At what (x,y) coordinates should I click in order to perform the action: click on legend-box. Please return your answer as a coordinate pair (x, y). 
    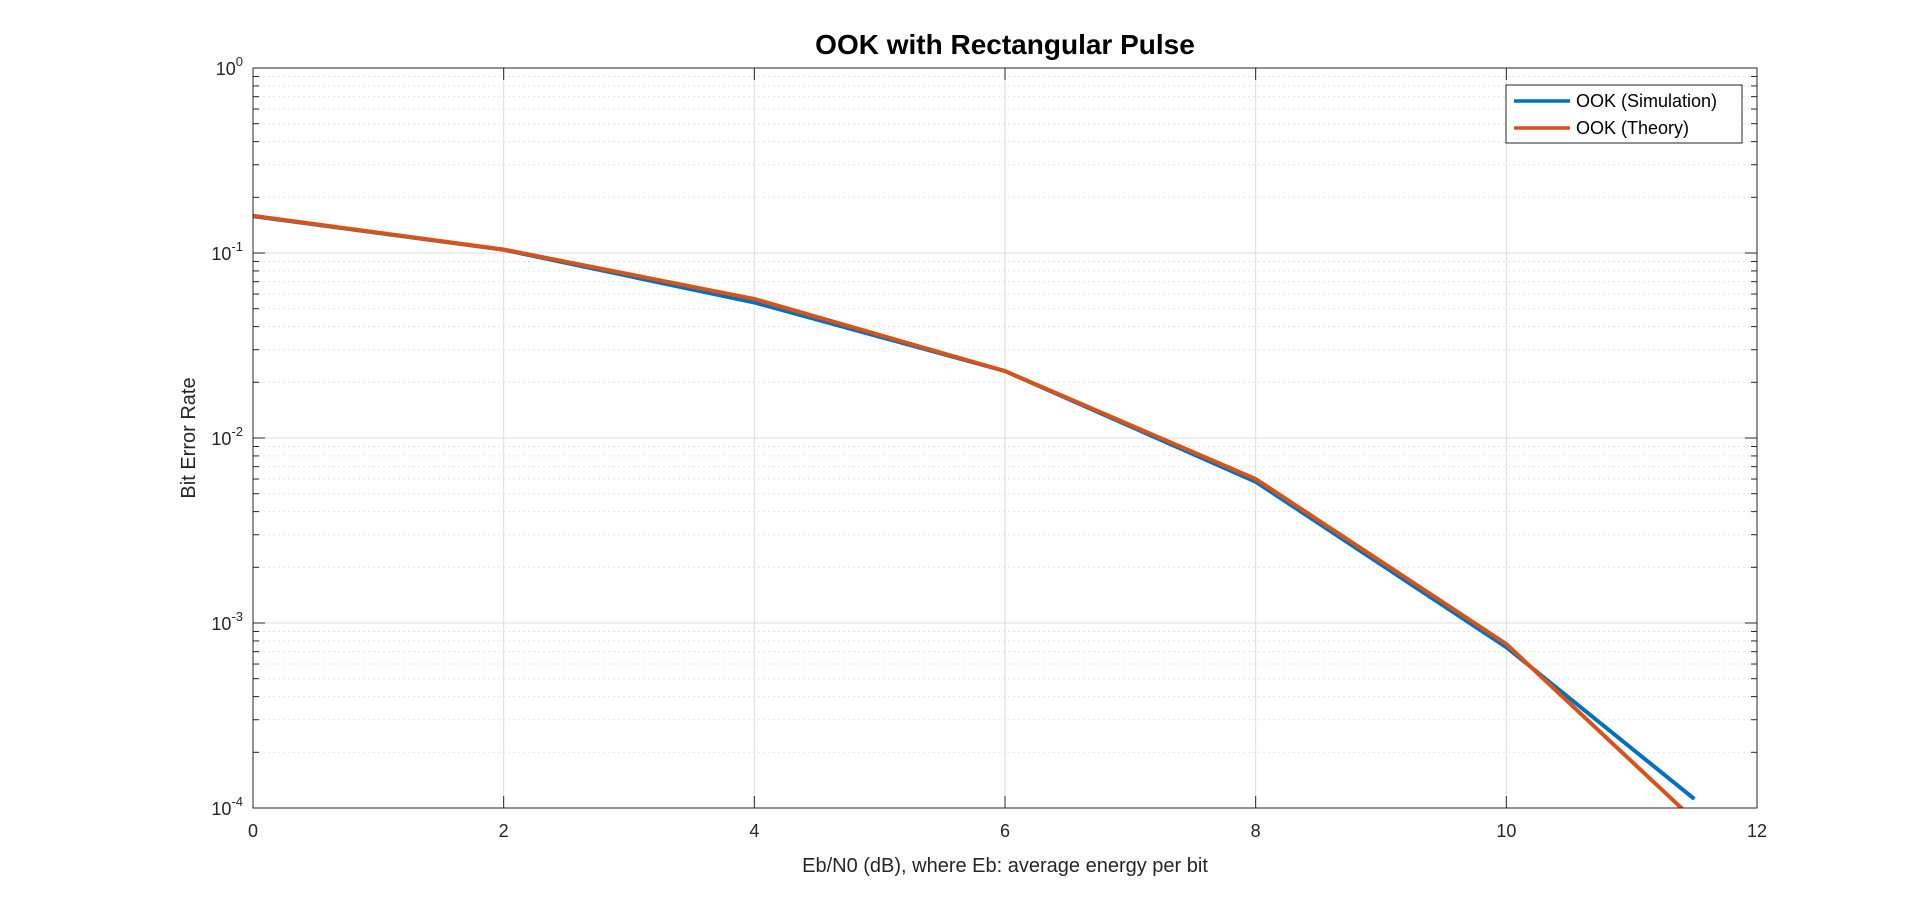
    Looking at the image, I should click on (1624, 114).